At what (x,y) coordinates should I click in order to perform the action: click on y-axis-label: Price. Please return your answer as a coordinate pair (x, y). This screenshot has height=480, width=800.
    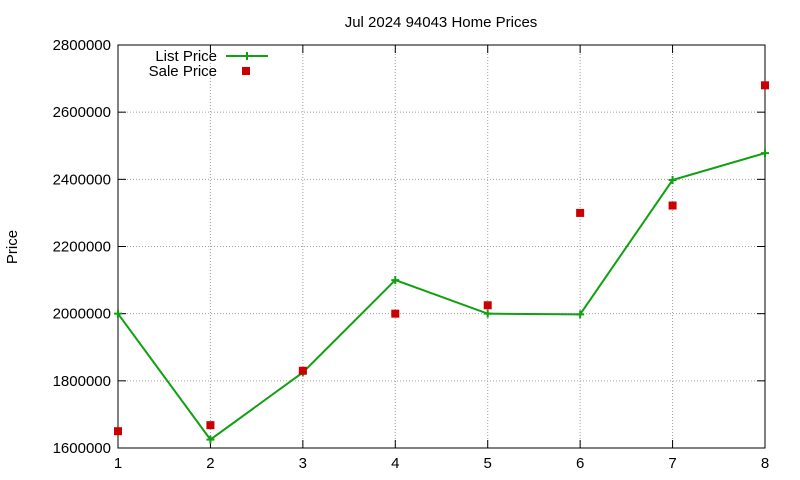
    Looking at the image, I should click on (12, 247).